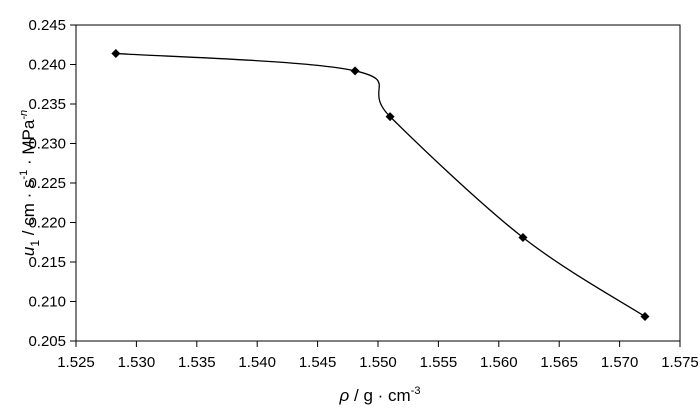  I want to click on x-tick-label: 1.560, so click(499, 362).